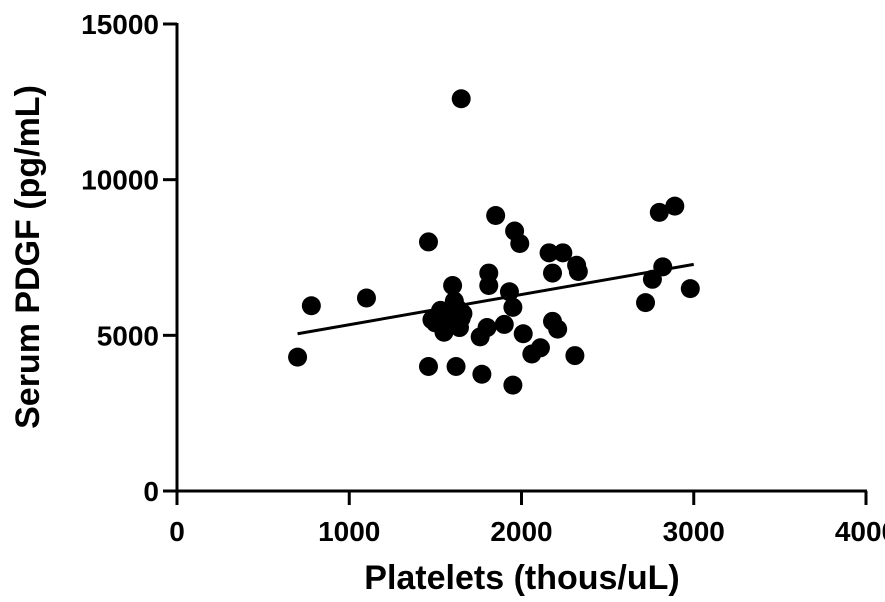 The width and height of the screenshot is (885, 602). Describe the element at coordinates (128, 335) in the screenshot. I see `y-tick-label: 5000` at that location.